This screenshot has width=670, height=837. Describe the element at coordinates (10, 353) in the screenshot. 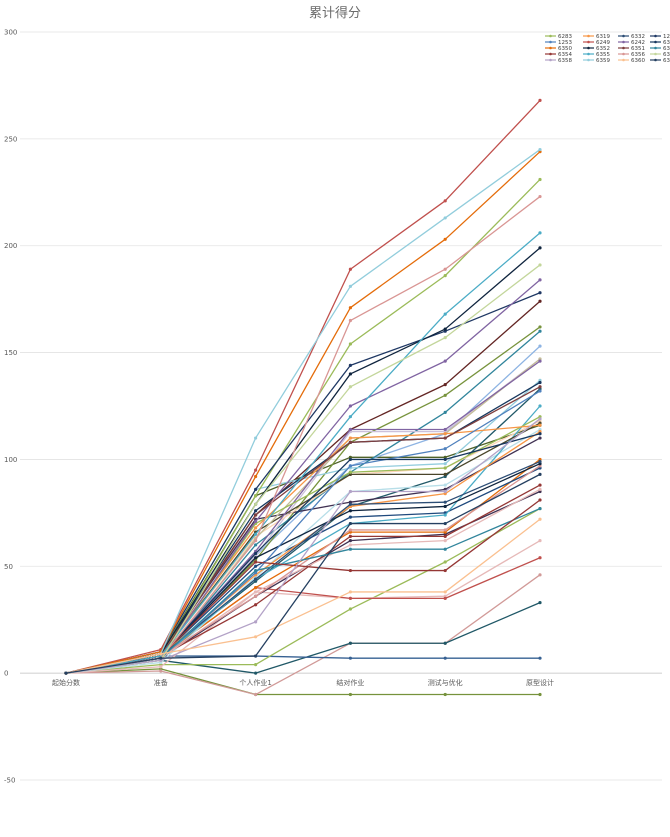

I see `y-tick-label: 150` at that location.